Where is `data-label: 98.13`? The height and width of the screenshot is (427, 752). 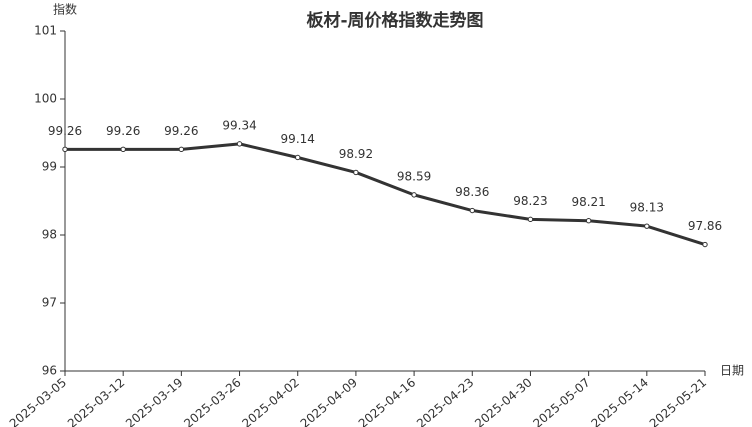
data-label: 98.13 is located at coordinates (647, 208).